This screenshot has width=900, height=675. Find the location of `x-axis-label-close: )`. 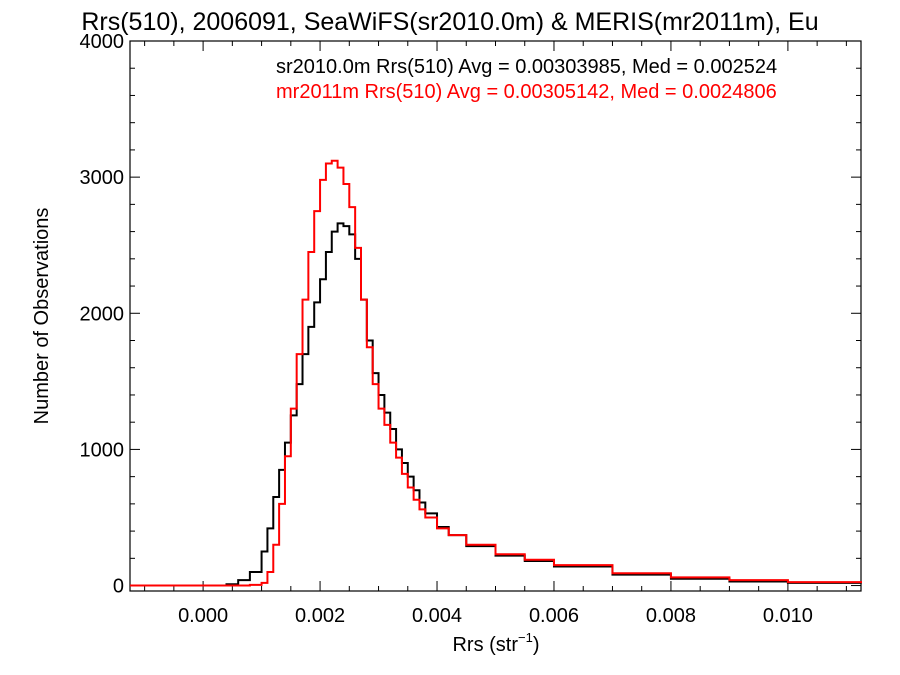

x-axis-label-close: ) is located at coordinates (536, 645).